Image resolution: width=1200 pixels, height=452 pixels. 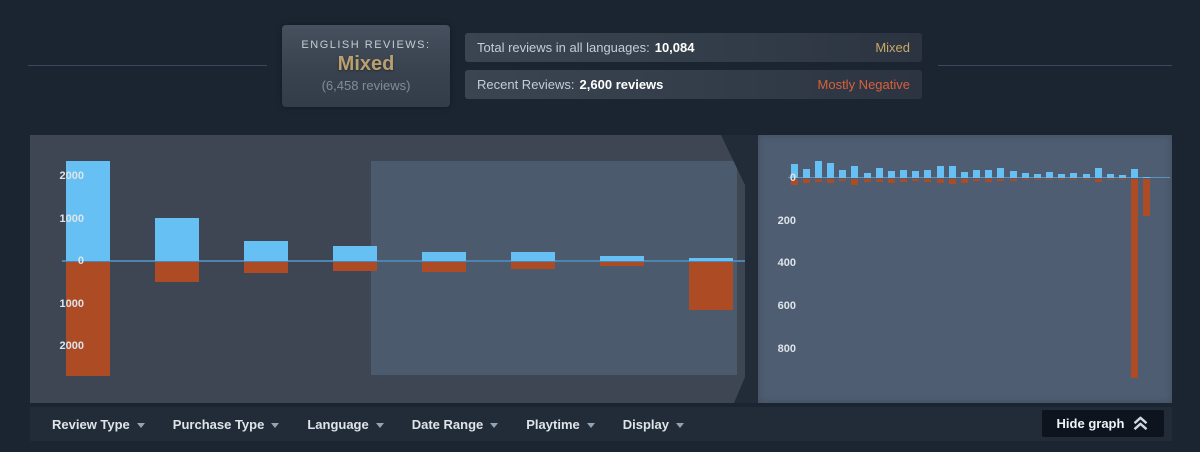 I want to click on total-reviews-label: Total reviews in all languages:, so click(x=563, y=47).